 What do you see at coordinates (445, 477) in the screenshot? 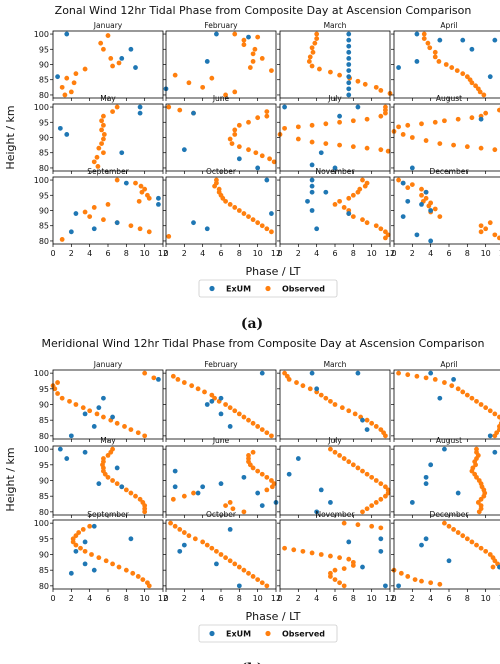
I see `panel-august: August` at bounding box center [445, 477].